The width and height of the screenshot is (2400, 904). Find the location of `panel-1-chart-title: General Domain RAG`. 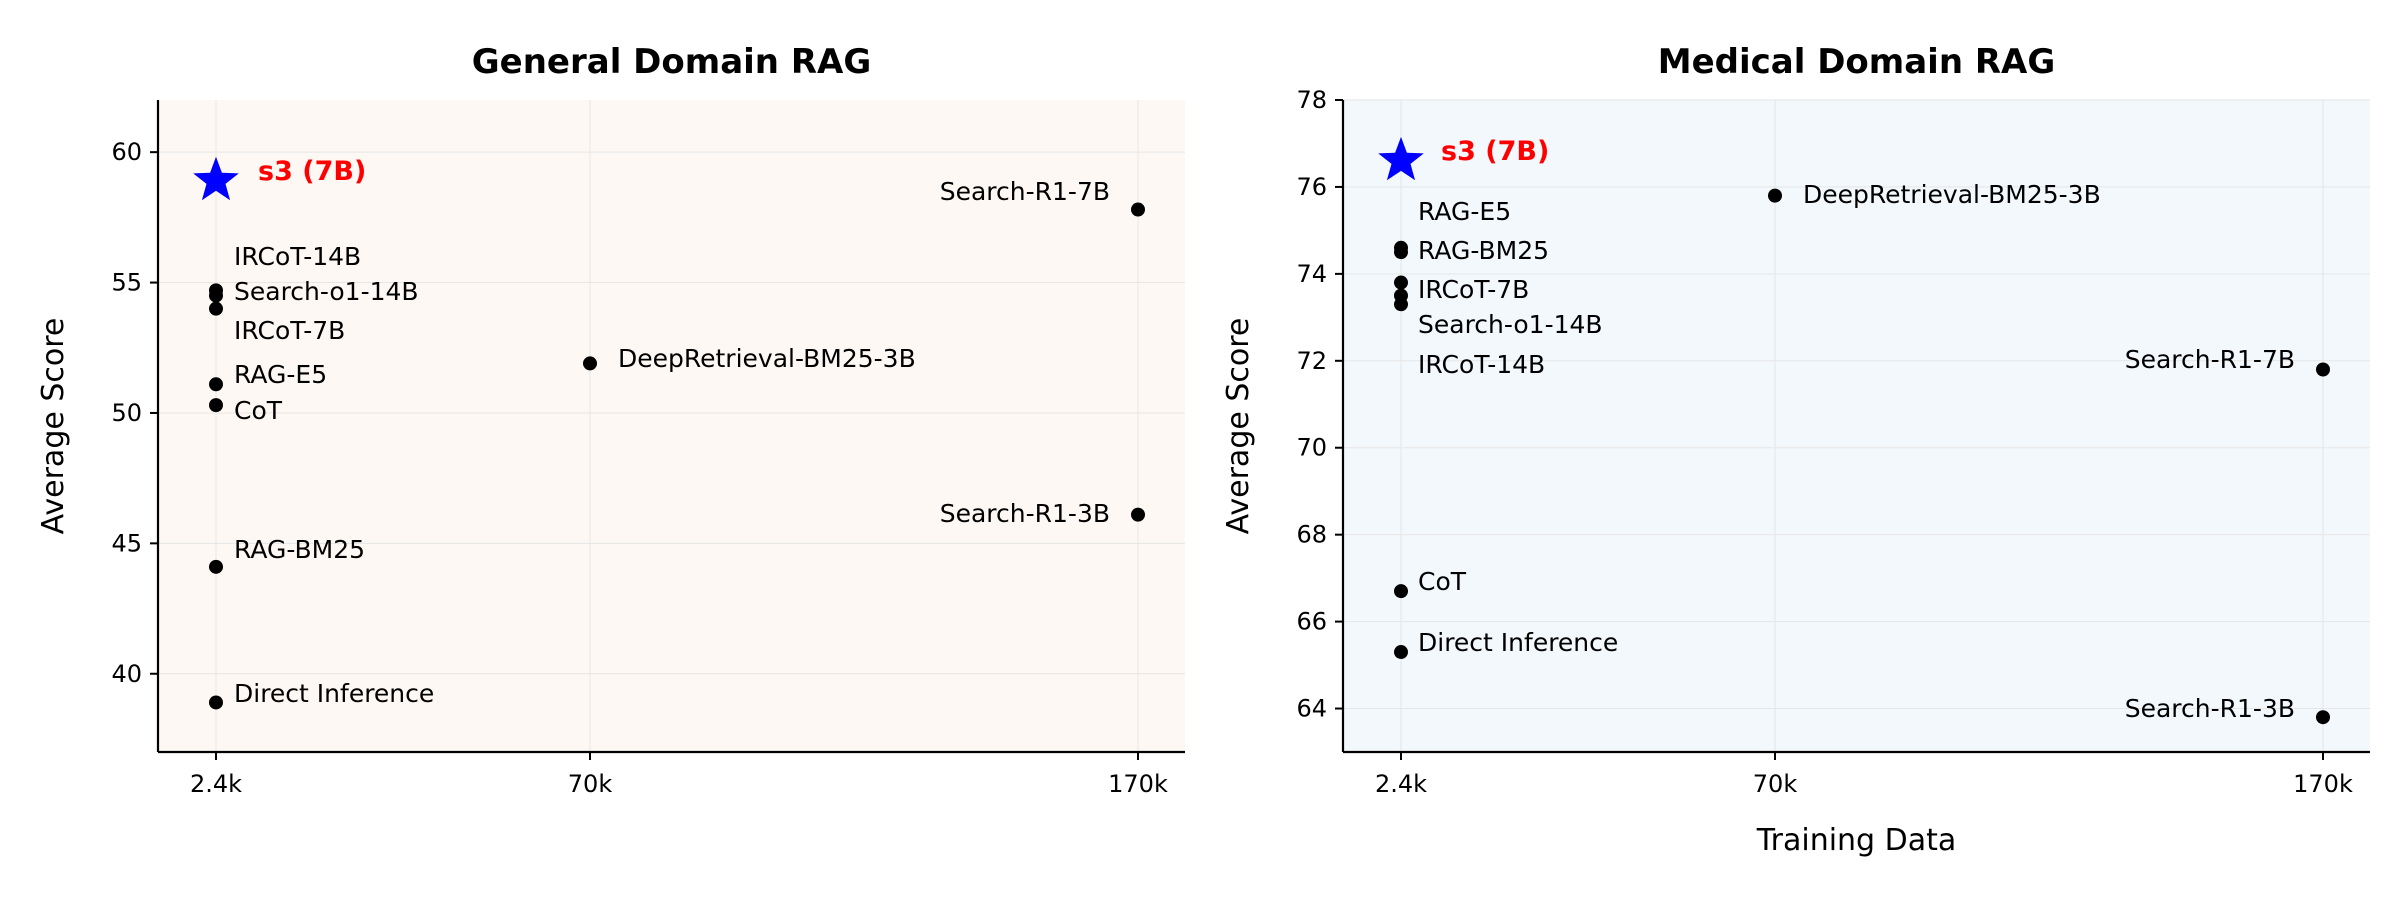

panel-1-chart-title: General Domain RAG is located at coordinates (671, 62).